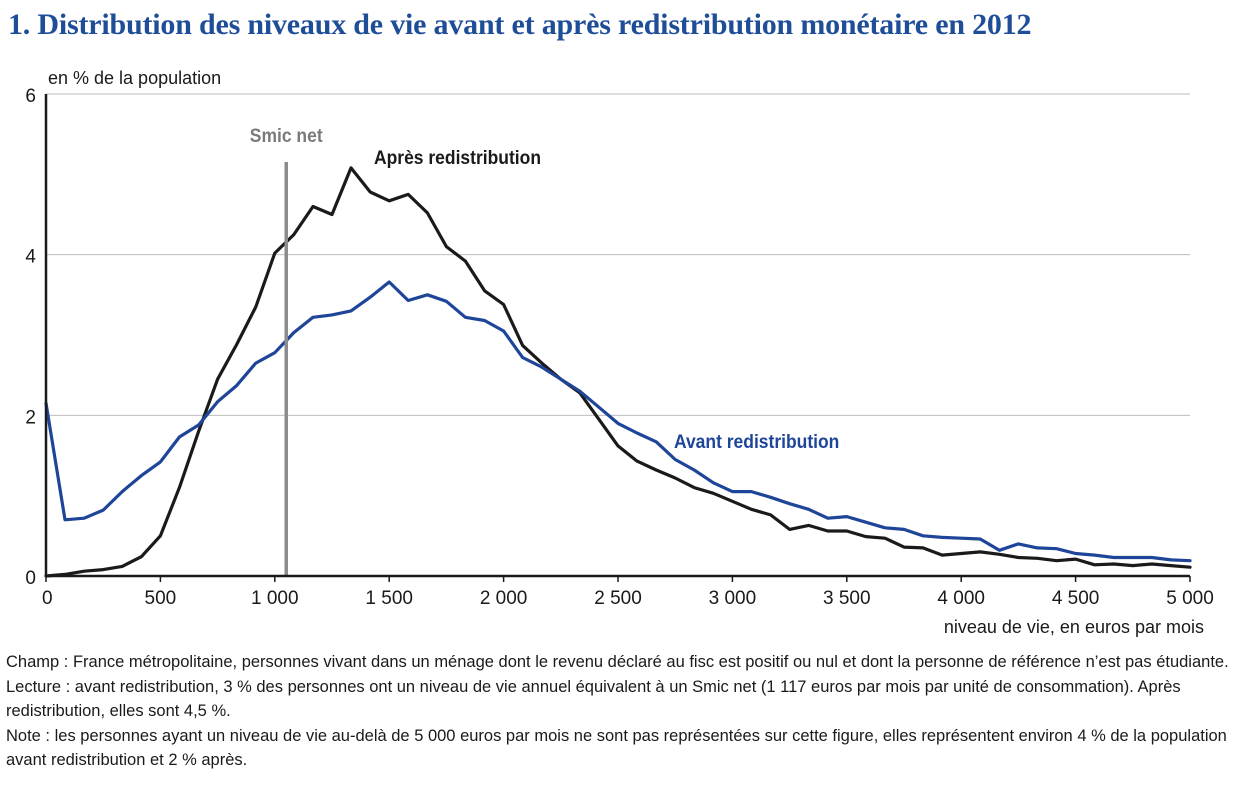  Describe the element at coordinates (275, 598) in the screenshot. I see `x-tick-label: 1 000` at that location.